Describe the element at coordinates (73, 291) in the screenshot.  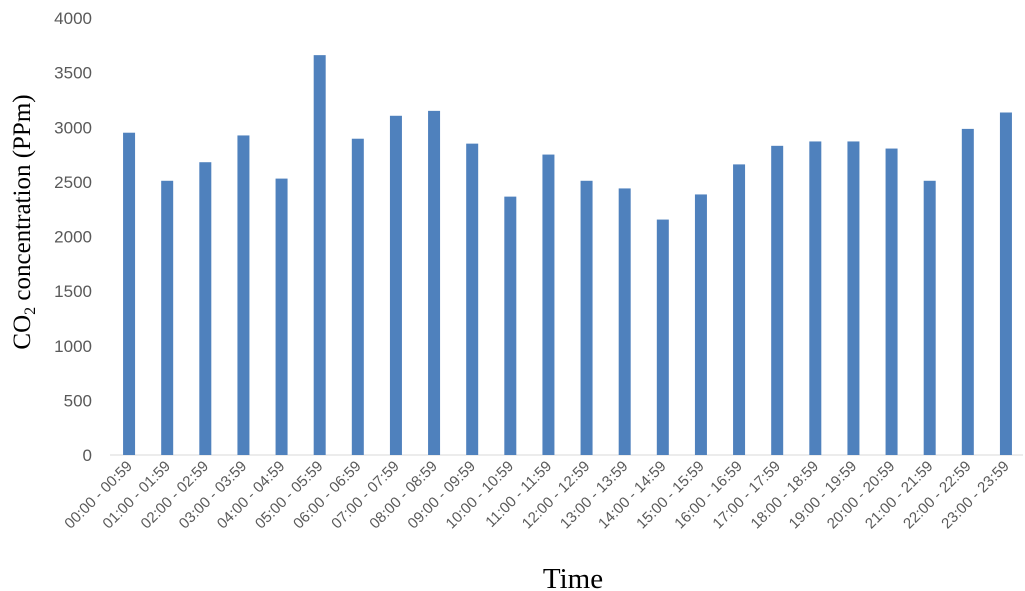
I see `y-tick-label: 1500` at that location.